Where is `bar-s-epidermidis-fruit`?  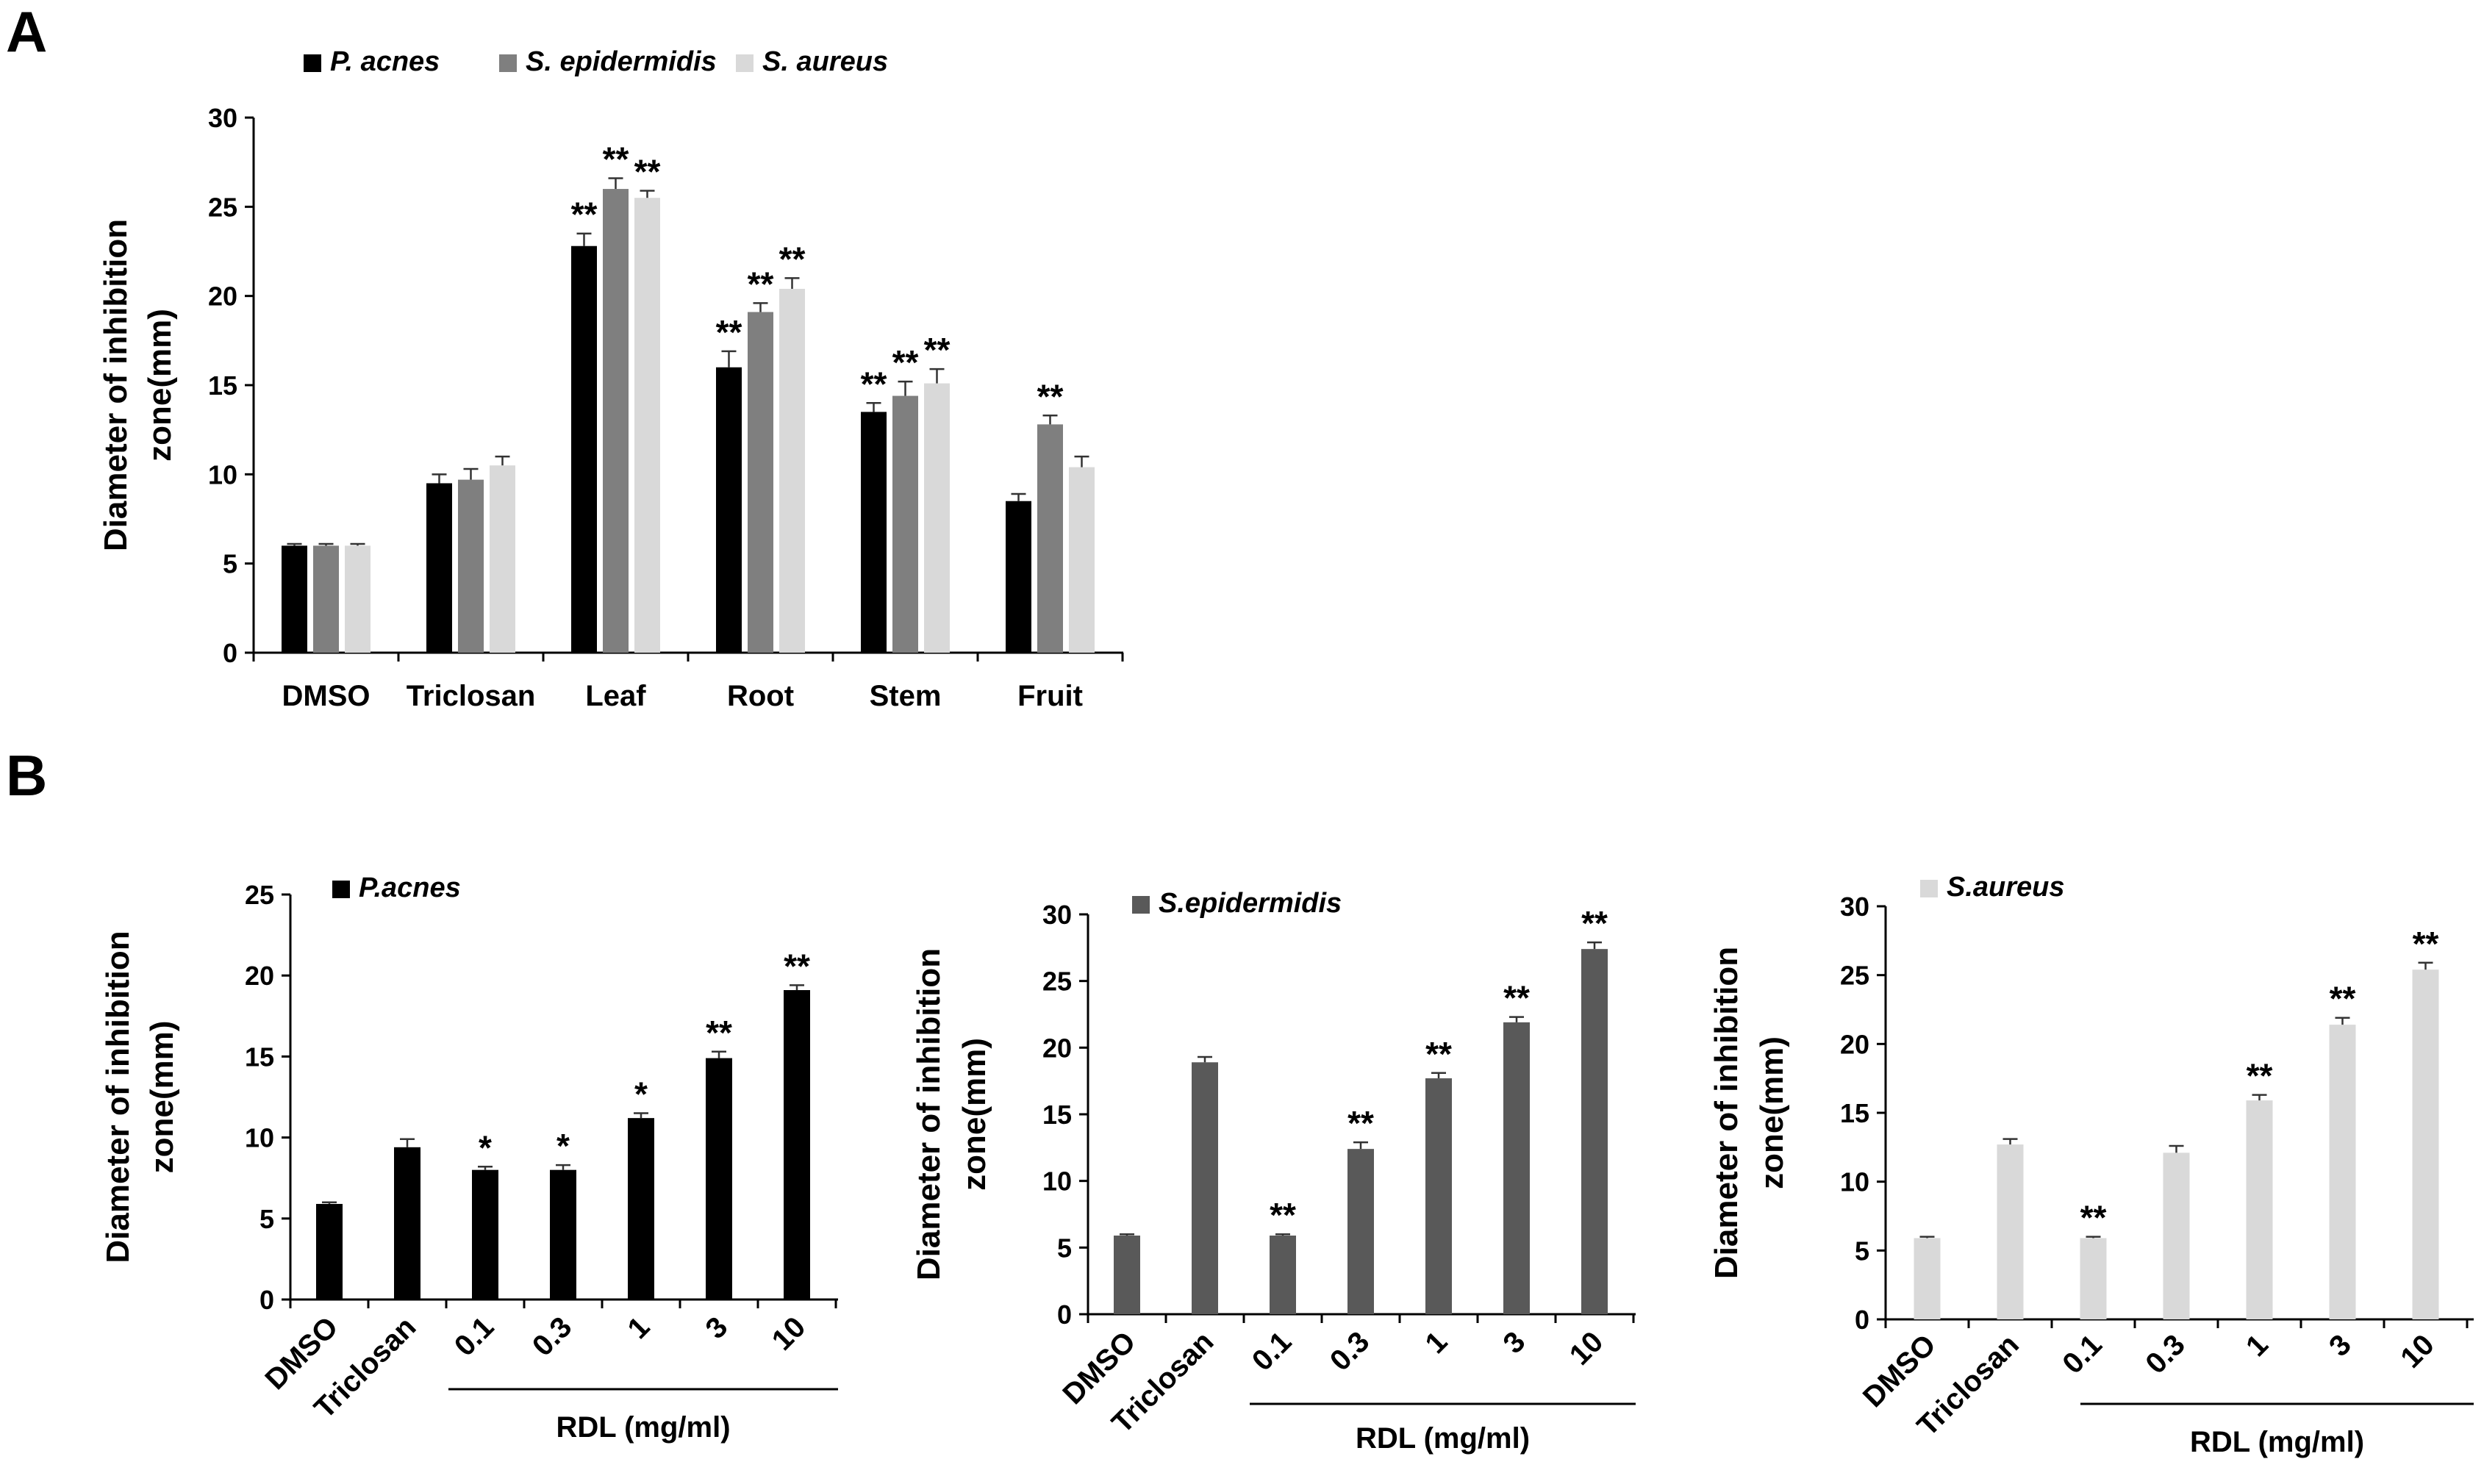 bar-s-epidermidis-fruit is located at coordinates (1050, 539).